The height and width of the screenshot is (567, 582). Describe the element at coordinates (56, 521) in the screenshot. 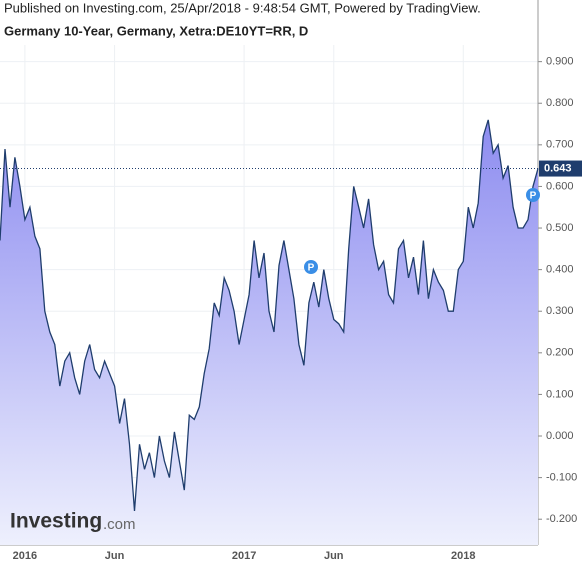

I see `logo: Investing` at that location.